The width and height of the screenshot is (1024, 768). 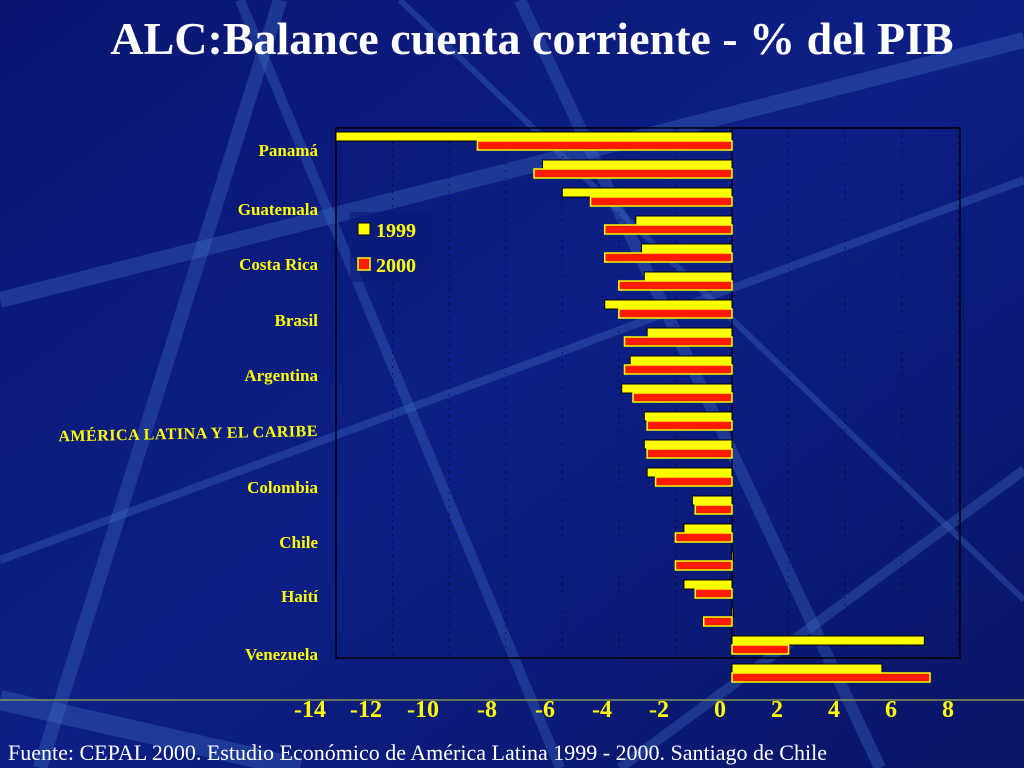 I want to click on x-tick-label: 4, so click(x=834, y=710).